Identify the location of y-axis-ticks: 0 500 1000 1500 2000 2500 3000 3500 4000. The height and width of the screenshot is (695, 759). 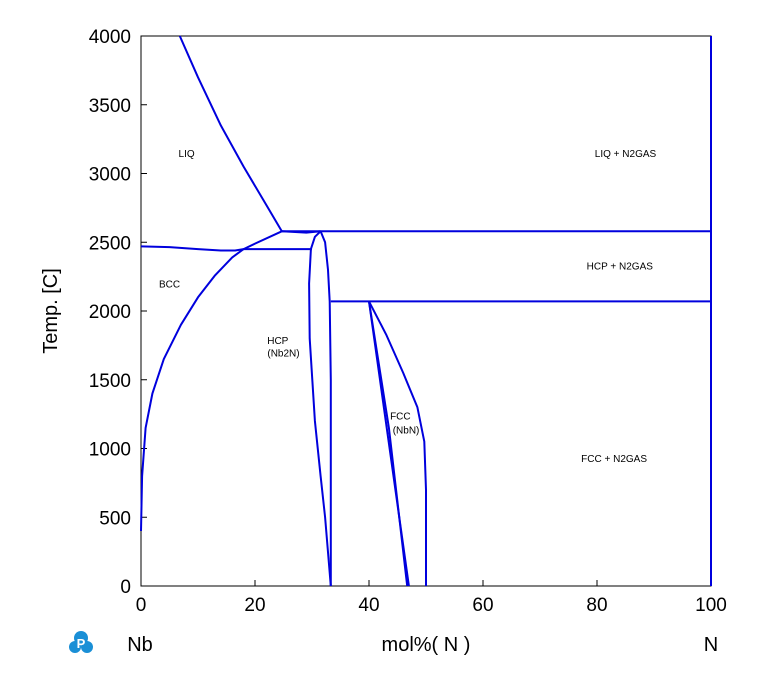
(118, 312).